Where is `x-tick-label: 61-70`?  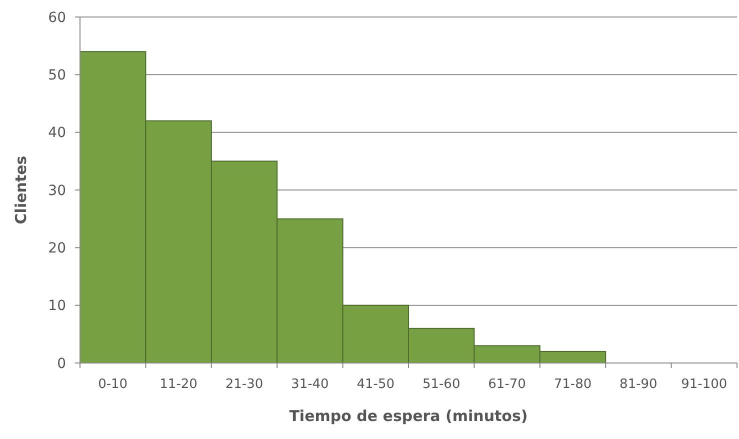
x-tick-label: 61-70 is located at coordinates (507, 384).